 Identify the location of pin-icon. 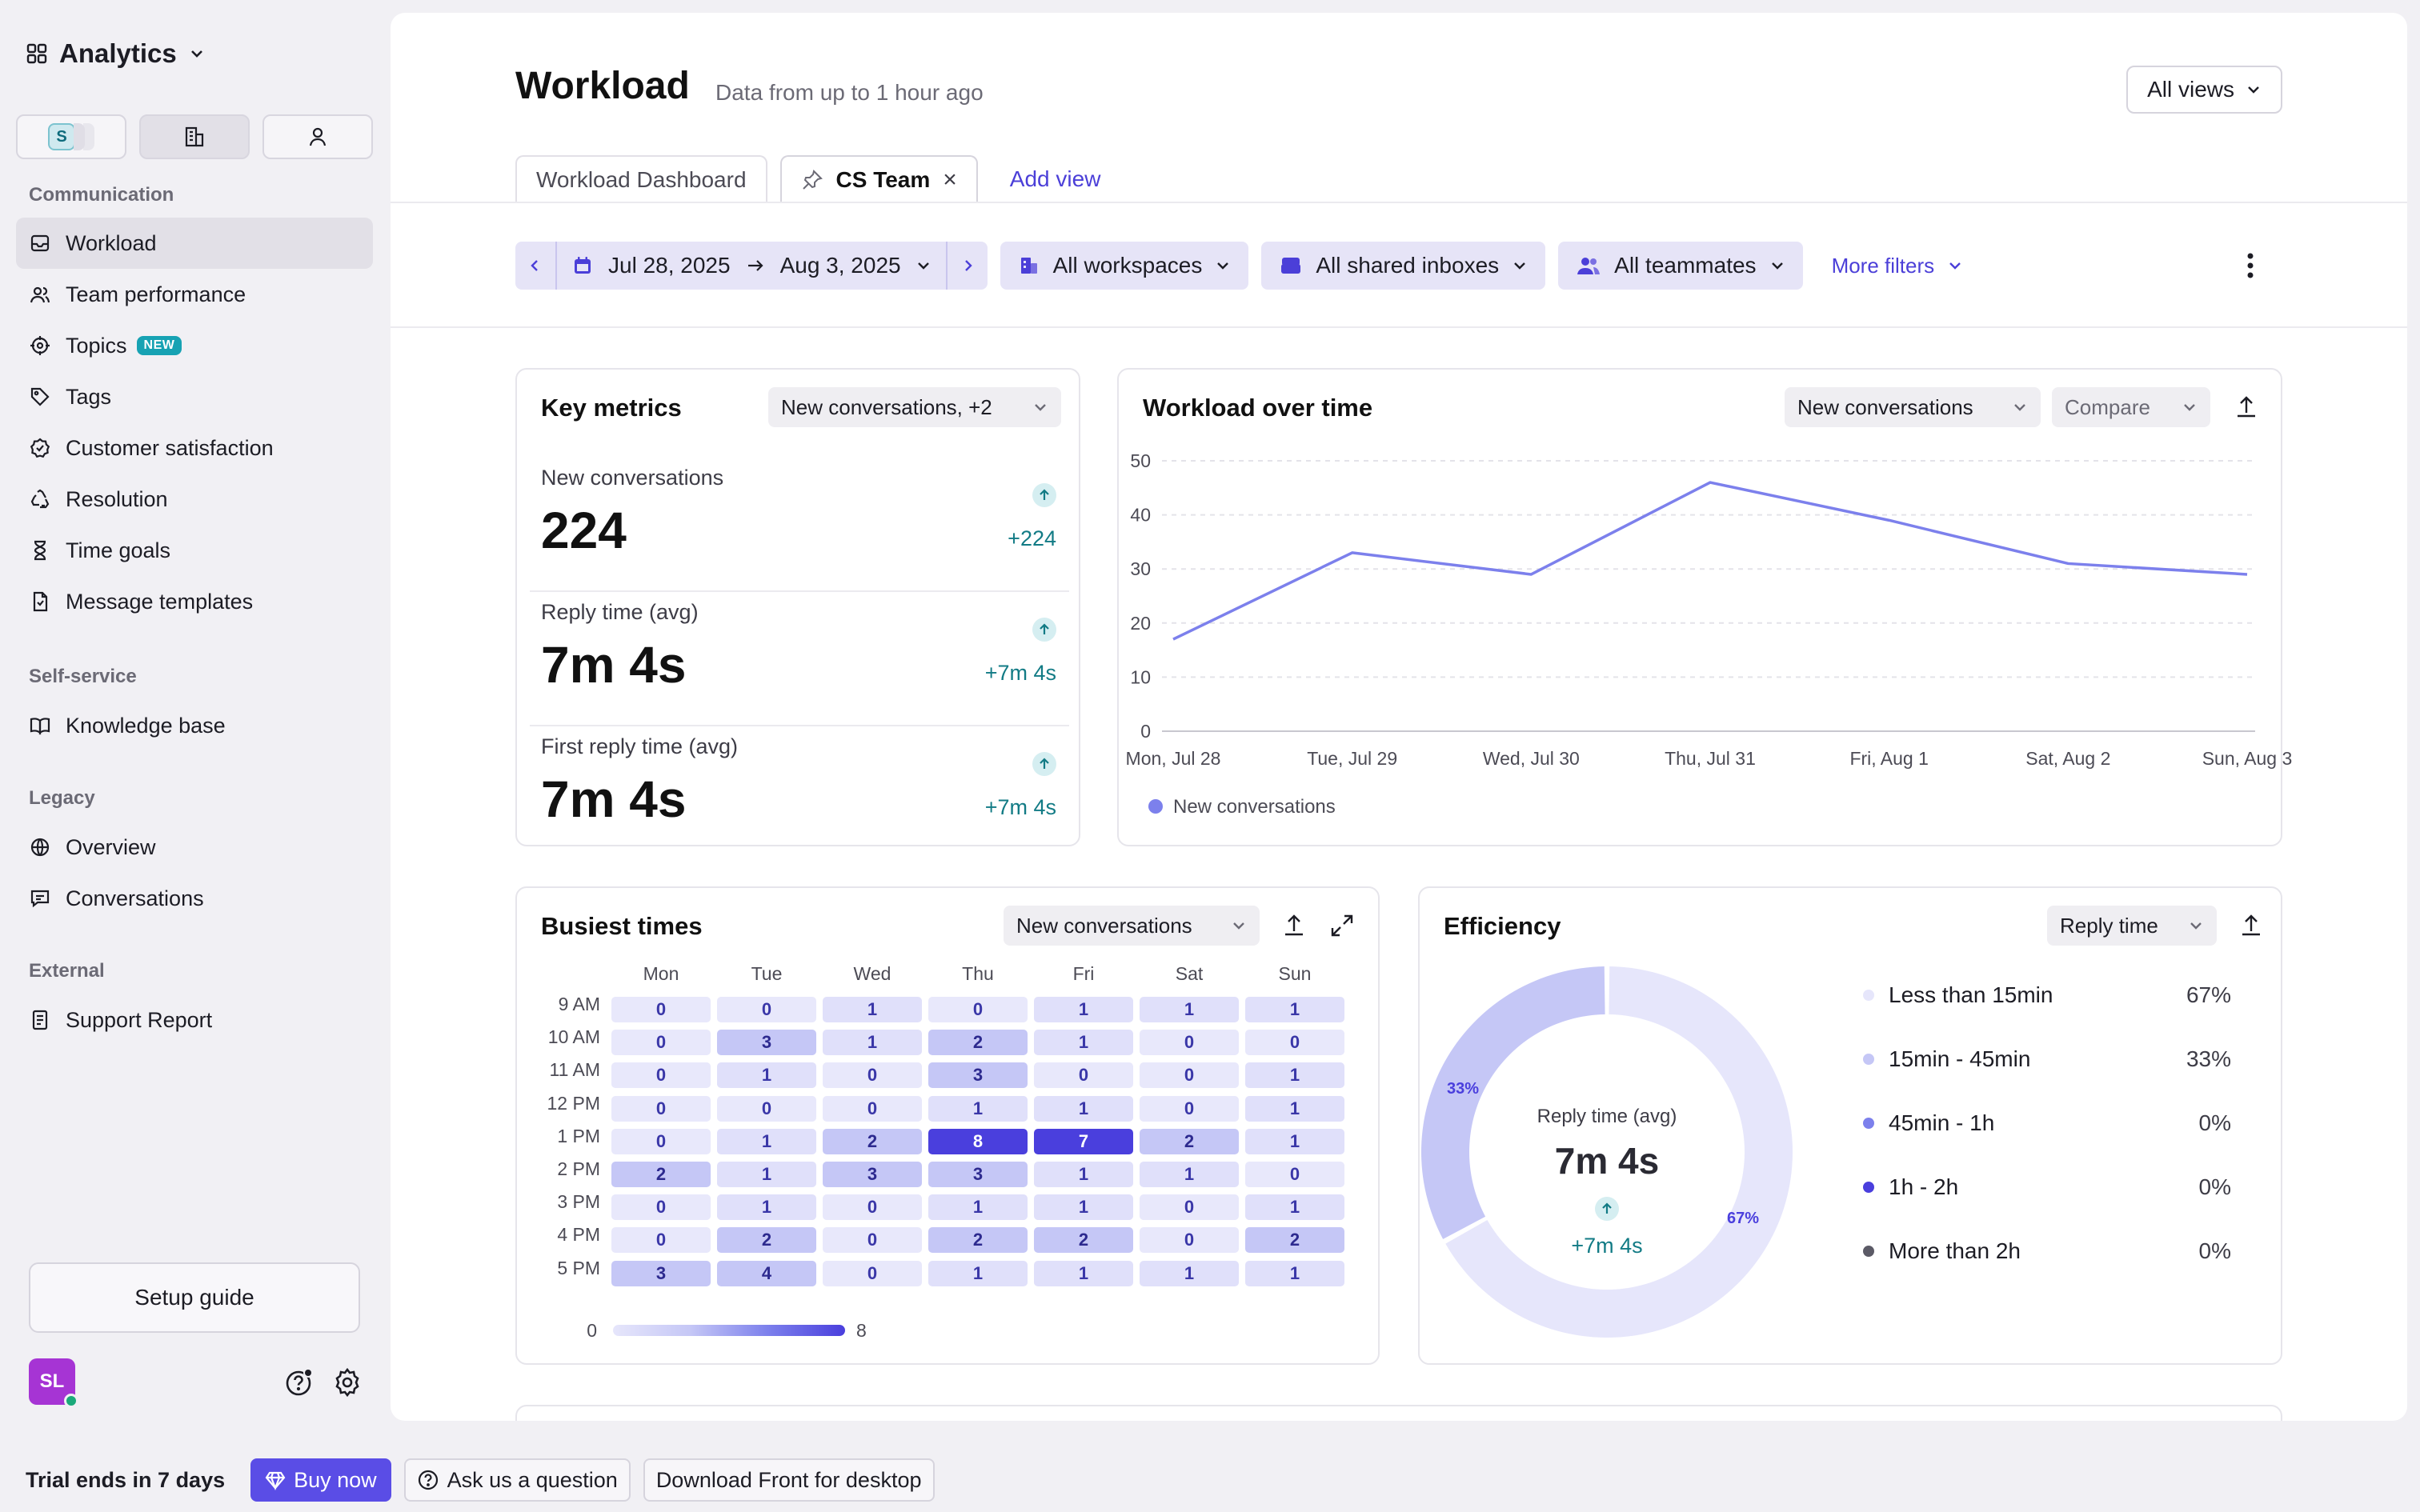
(812, 180).